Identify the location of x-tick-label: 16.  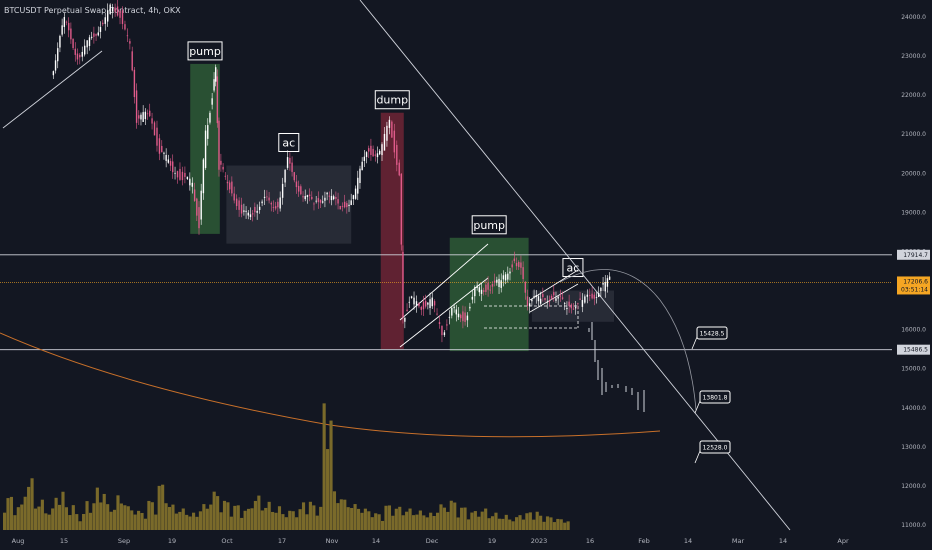
(590, 541).